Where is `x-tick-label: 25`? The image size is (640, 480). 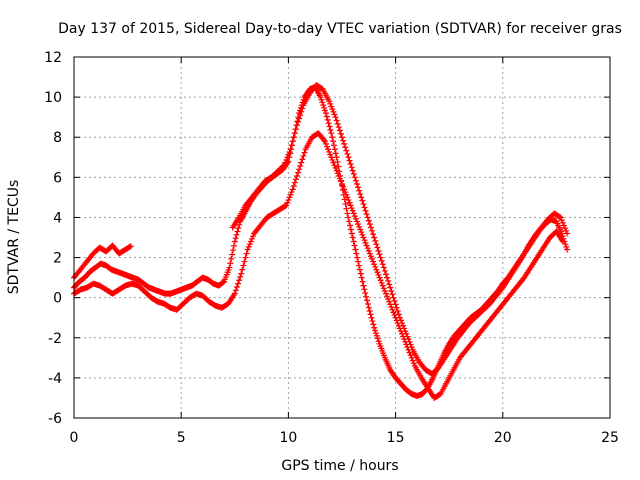 x-tick-label: 25 is located at coordinates (610, 438).